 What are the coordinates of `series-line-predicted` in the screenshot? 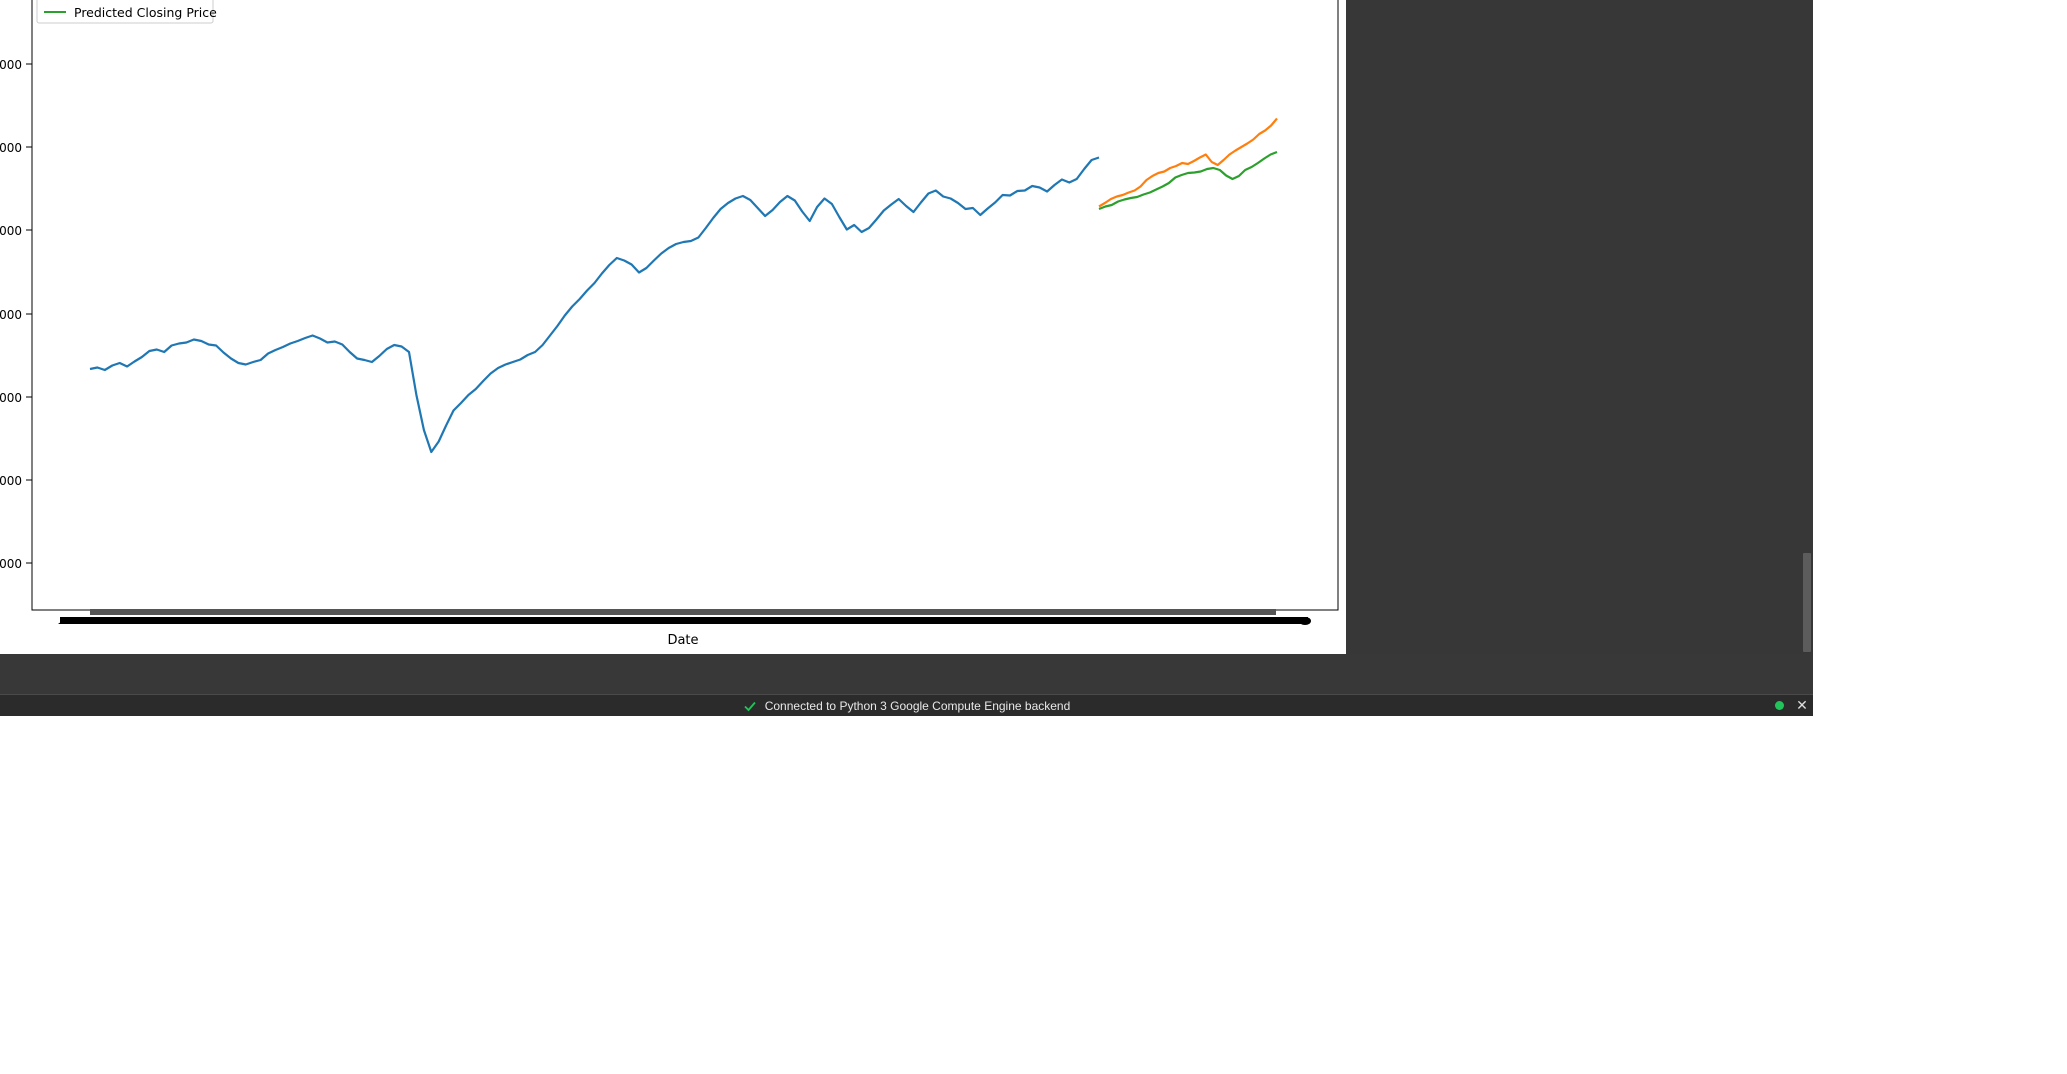 It's located at (1188, 180).